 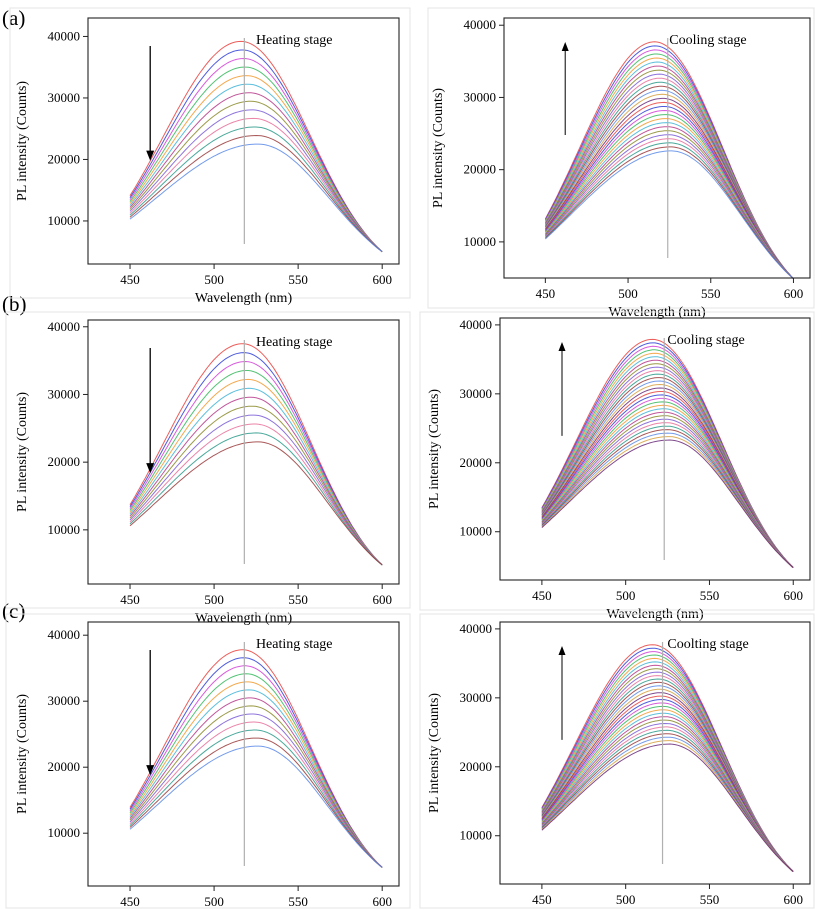 What do you see at coordinates (14, 611) in the screenshot?
I see `panel-label-c: (c)` at bounding box center [14, 611].